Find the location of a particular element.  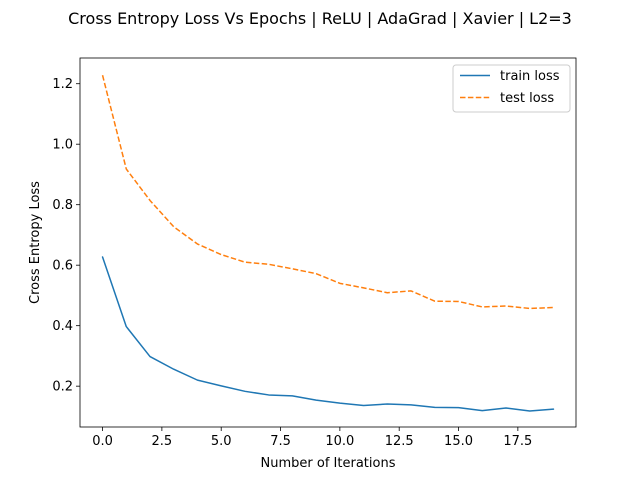

legend-box is located at coordinates (511, 88).